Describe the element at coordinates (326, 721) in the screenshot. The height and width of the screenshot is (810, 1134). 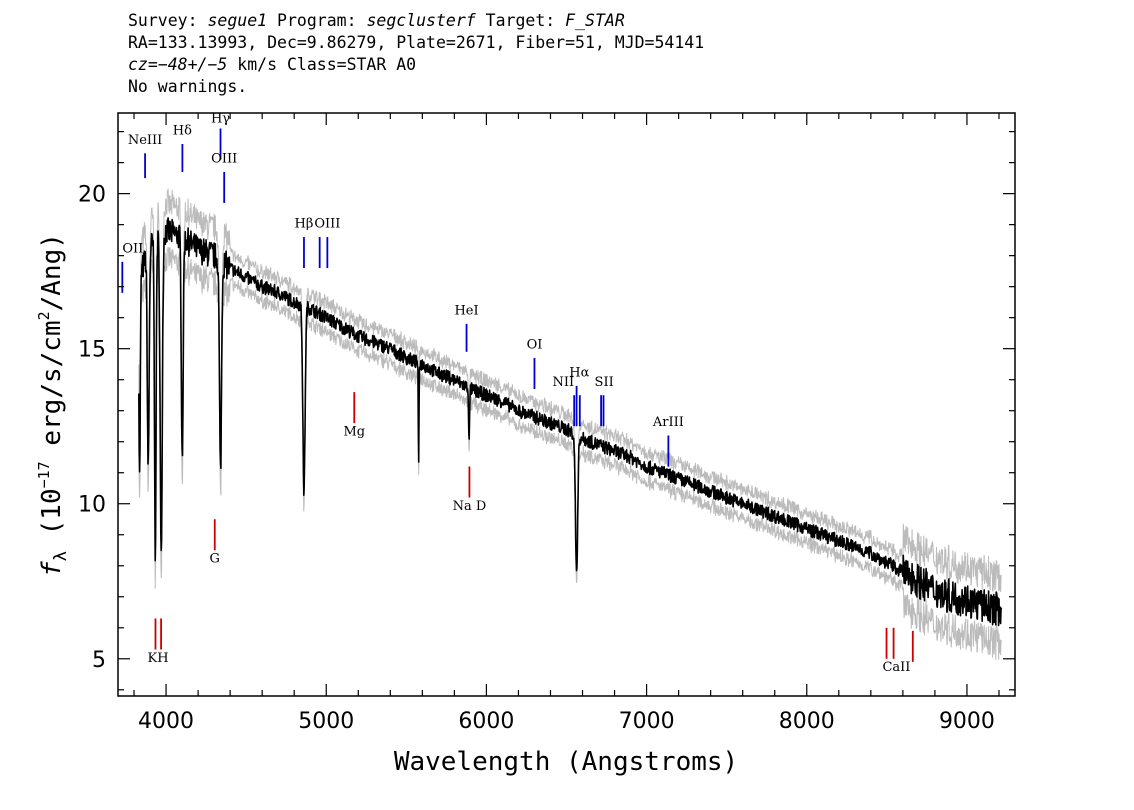
I see `x-tick-label: 5000` at that location.